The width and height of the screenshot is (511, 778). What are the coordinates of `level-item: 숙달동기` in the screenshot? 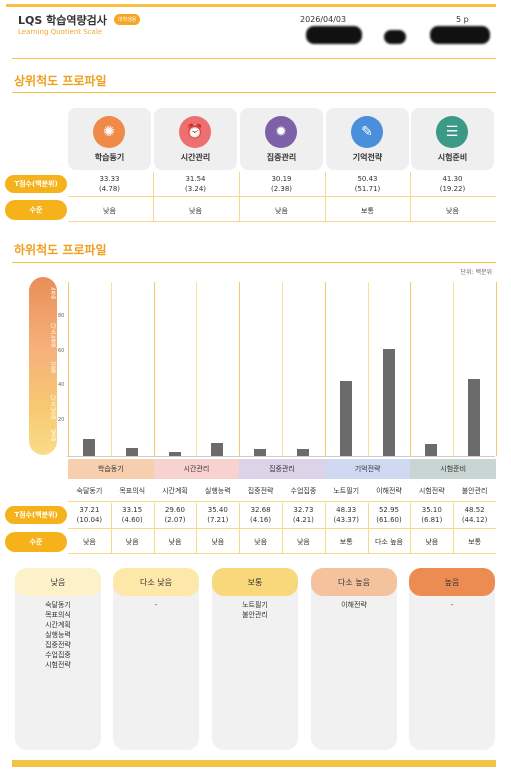 It's located at (58, 605).